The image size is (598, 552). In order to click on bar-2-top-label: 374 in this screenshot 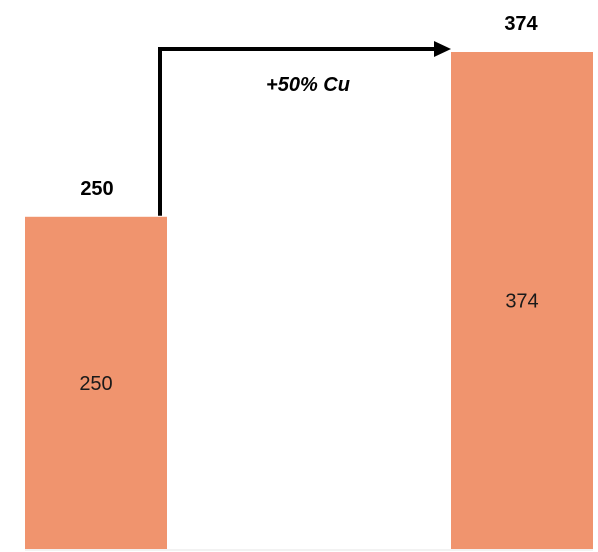, I will do `click(521, 24)`.